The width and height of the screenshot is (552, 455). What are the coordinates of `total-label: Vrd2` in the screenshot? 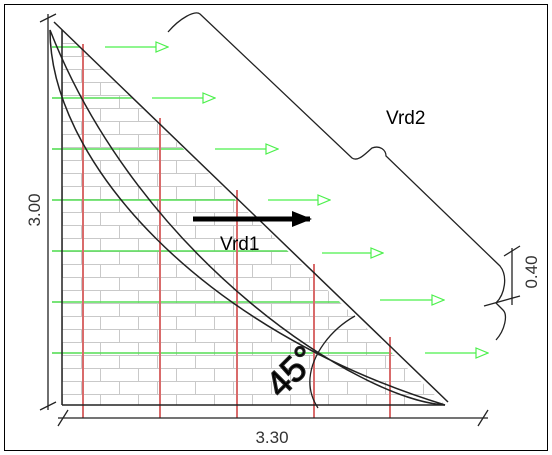 It's located at (405, 118).